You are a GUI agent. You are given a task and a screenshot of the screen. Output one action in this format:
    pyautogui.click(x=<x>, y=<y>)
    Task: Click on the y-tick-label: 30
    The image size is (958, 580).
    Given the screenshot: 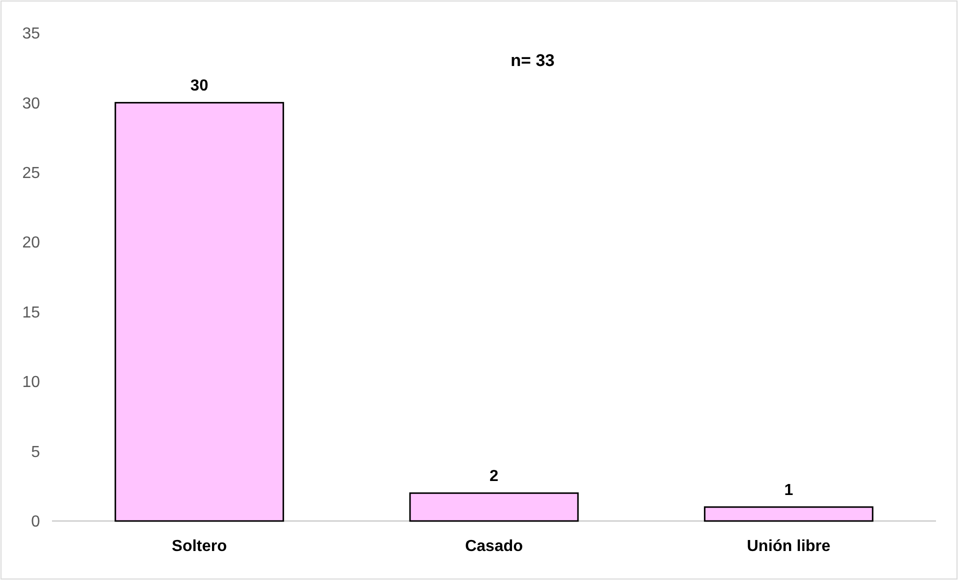 What is the action you would take?
    pyautogui.click(x=31, y=103)
    